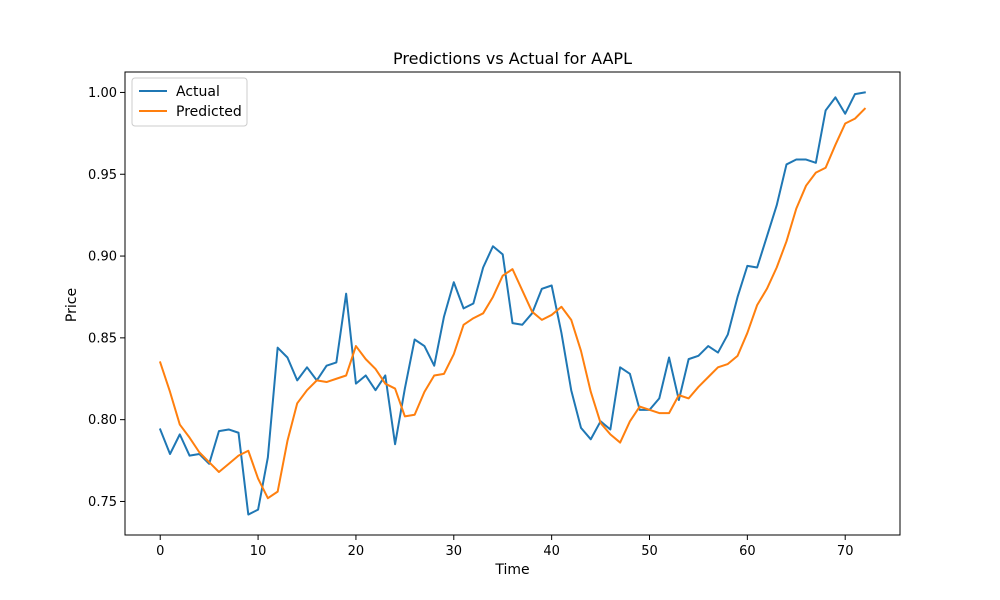  What do you see at coordinates (102, 502) in the screenshot?
I see `y-tick-label: 0.75` at bounding box center [102, 502].